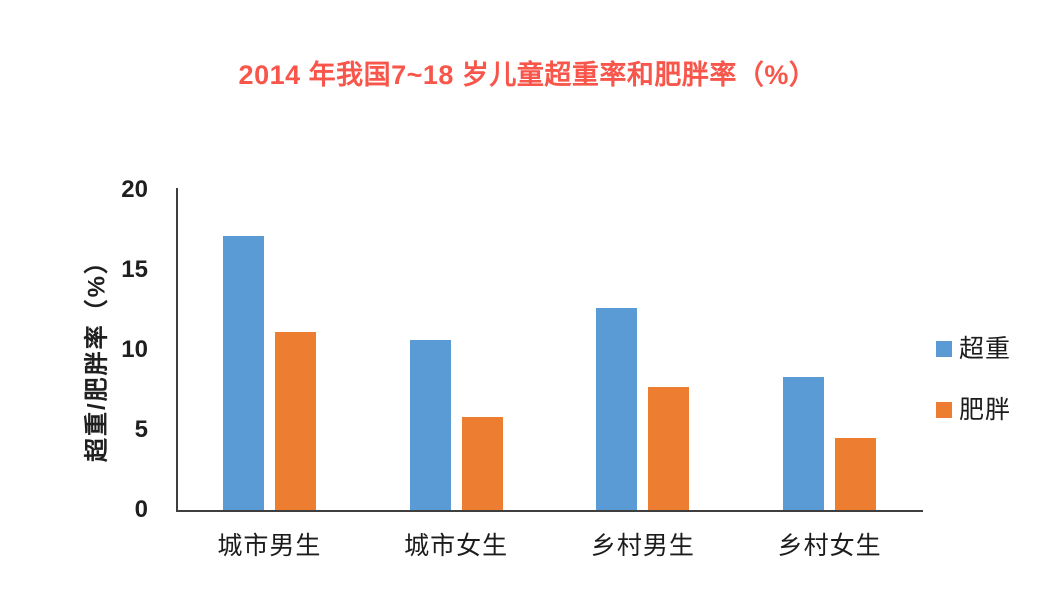 This screenshot has width=1055, height=592. Describe the element at coordinates (177, 350) in the screenshot. I see `y-axis-line` at that location.